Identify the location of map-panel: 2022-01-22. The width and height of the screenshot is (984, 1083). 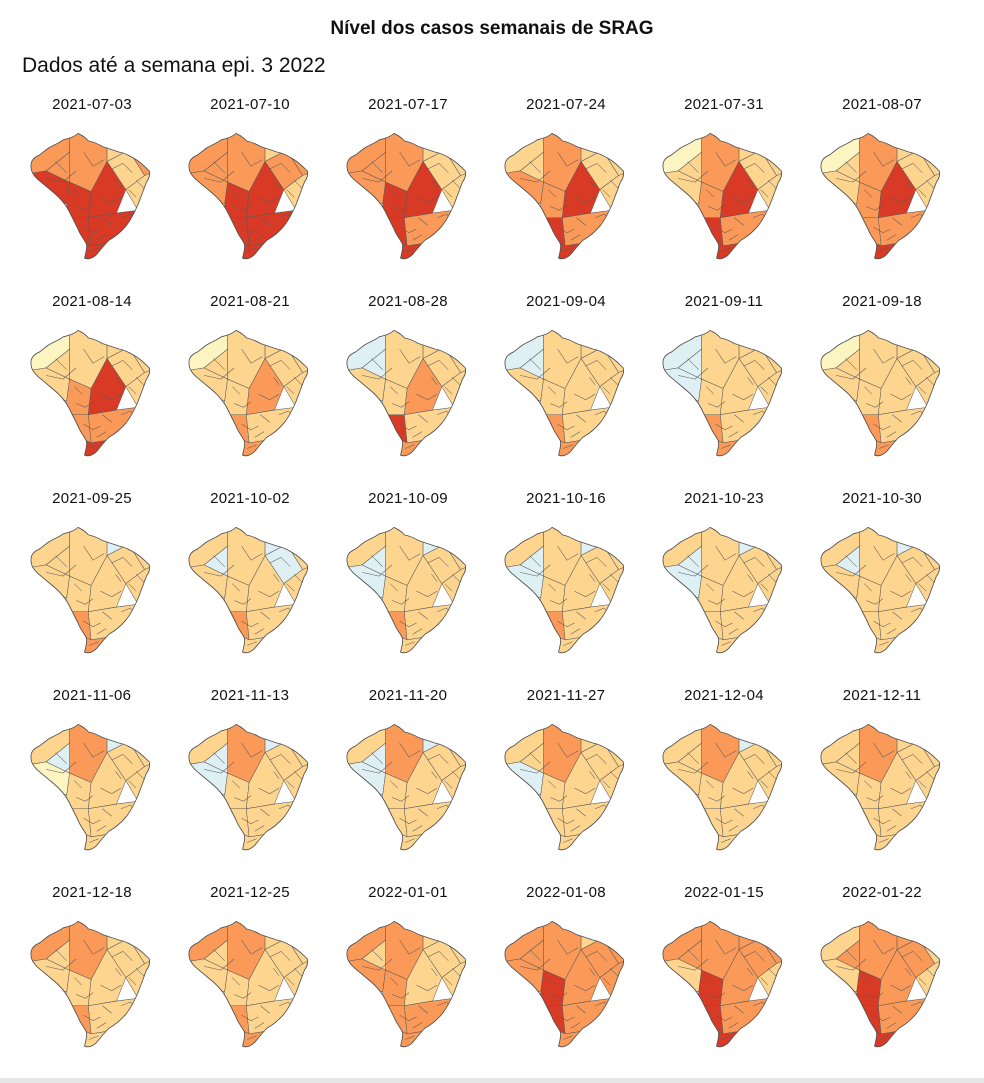
(877, 982).